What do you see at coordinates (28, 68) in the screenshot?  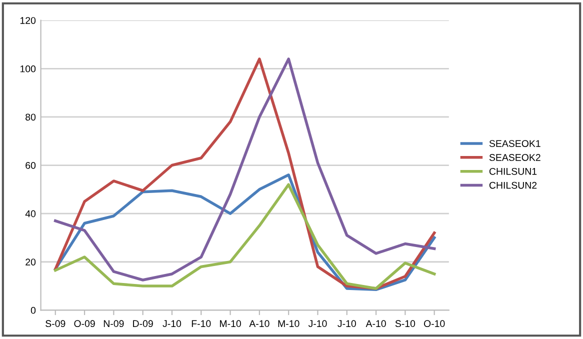 I see `y-tick-label: 100` at bounding box center [28, 68].